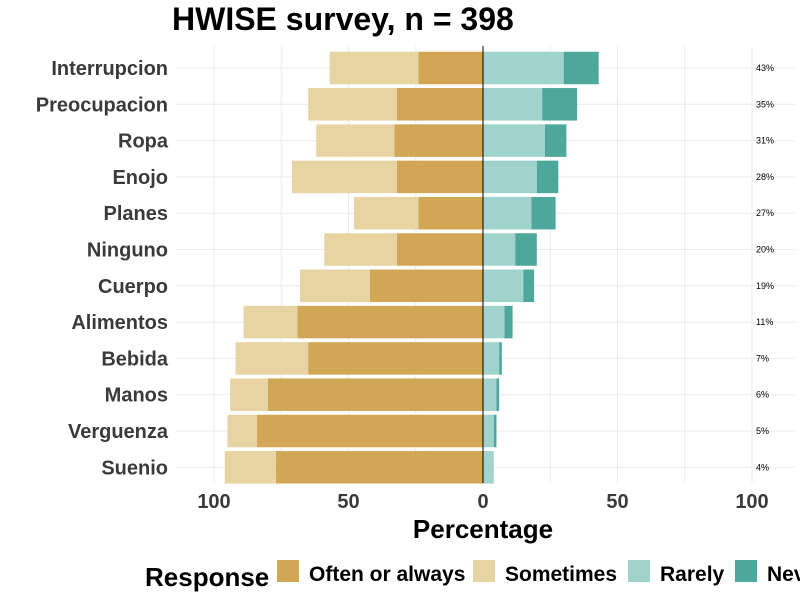 The height and width of the screenshot is (600, 800). What do you see at coordinates (762, 467) in the screenshot?
I see `percentage-label: 4%` at bounding box center [762, 467].